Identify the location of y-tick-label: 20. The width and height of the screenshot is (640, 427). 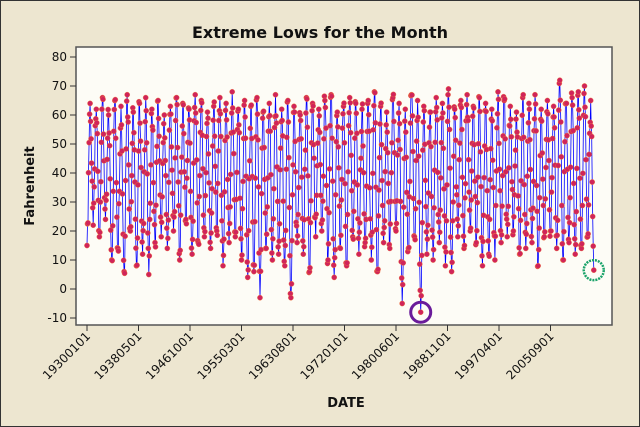
(59, 231).